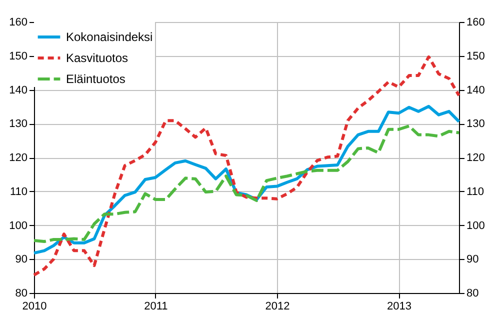 This screenshot has width=500, height=330. What do you see at coordinates (18, 158) in the screenshot?
I see `y-tick-label: 120` at bounding box center [18, 158].